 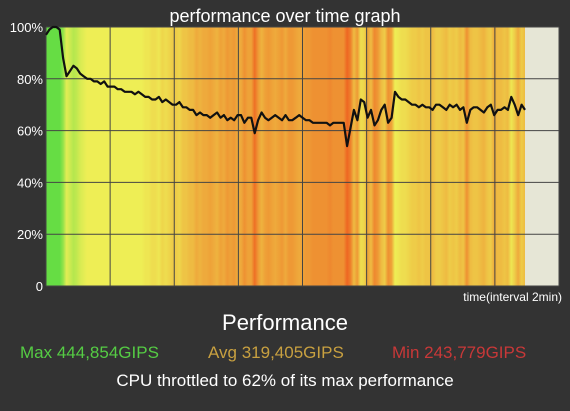 I want to click on y-tick-label: 20%, so click(x=30, y=234).